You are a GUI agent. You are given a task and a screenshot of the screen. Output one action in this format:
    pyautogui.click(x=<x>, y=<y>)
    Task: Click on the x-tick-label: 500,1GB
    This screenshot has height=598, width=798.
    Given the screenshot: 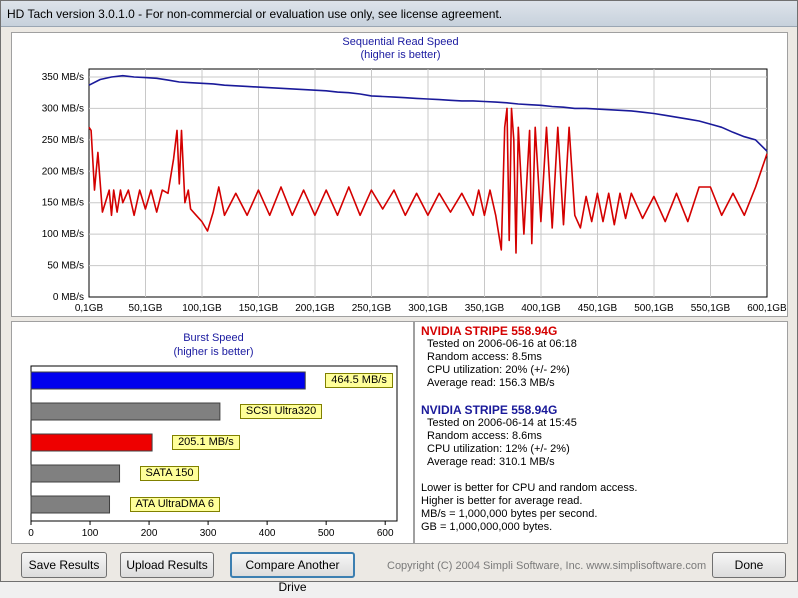 What is the action you would take?
    pyautogui.click(x=654, y=308)
    